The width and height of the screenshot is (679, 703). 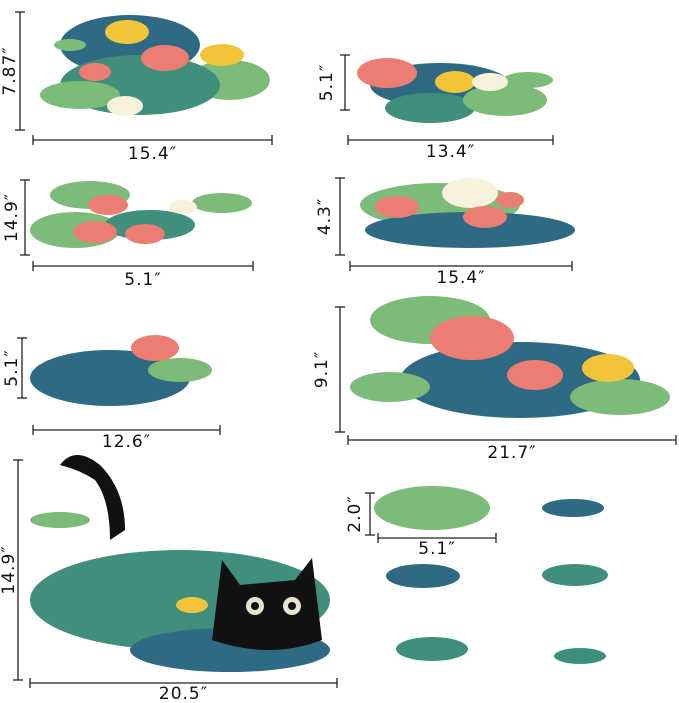 I want to click on height-label: 2.0″, so click(x=355, y=513).